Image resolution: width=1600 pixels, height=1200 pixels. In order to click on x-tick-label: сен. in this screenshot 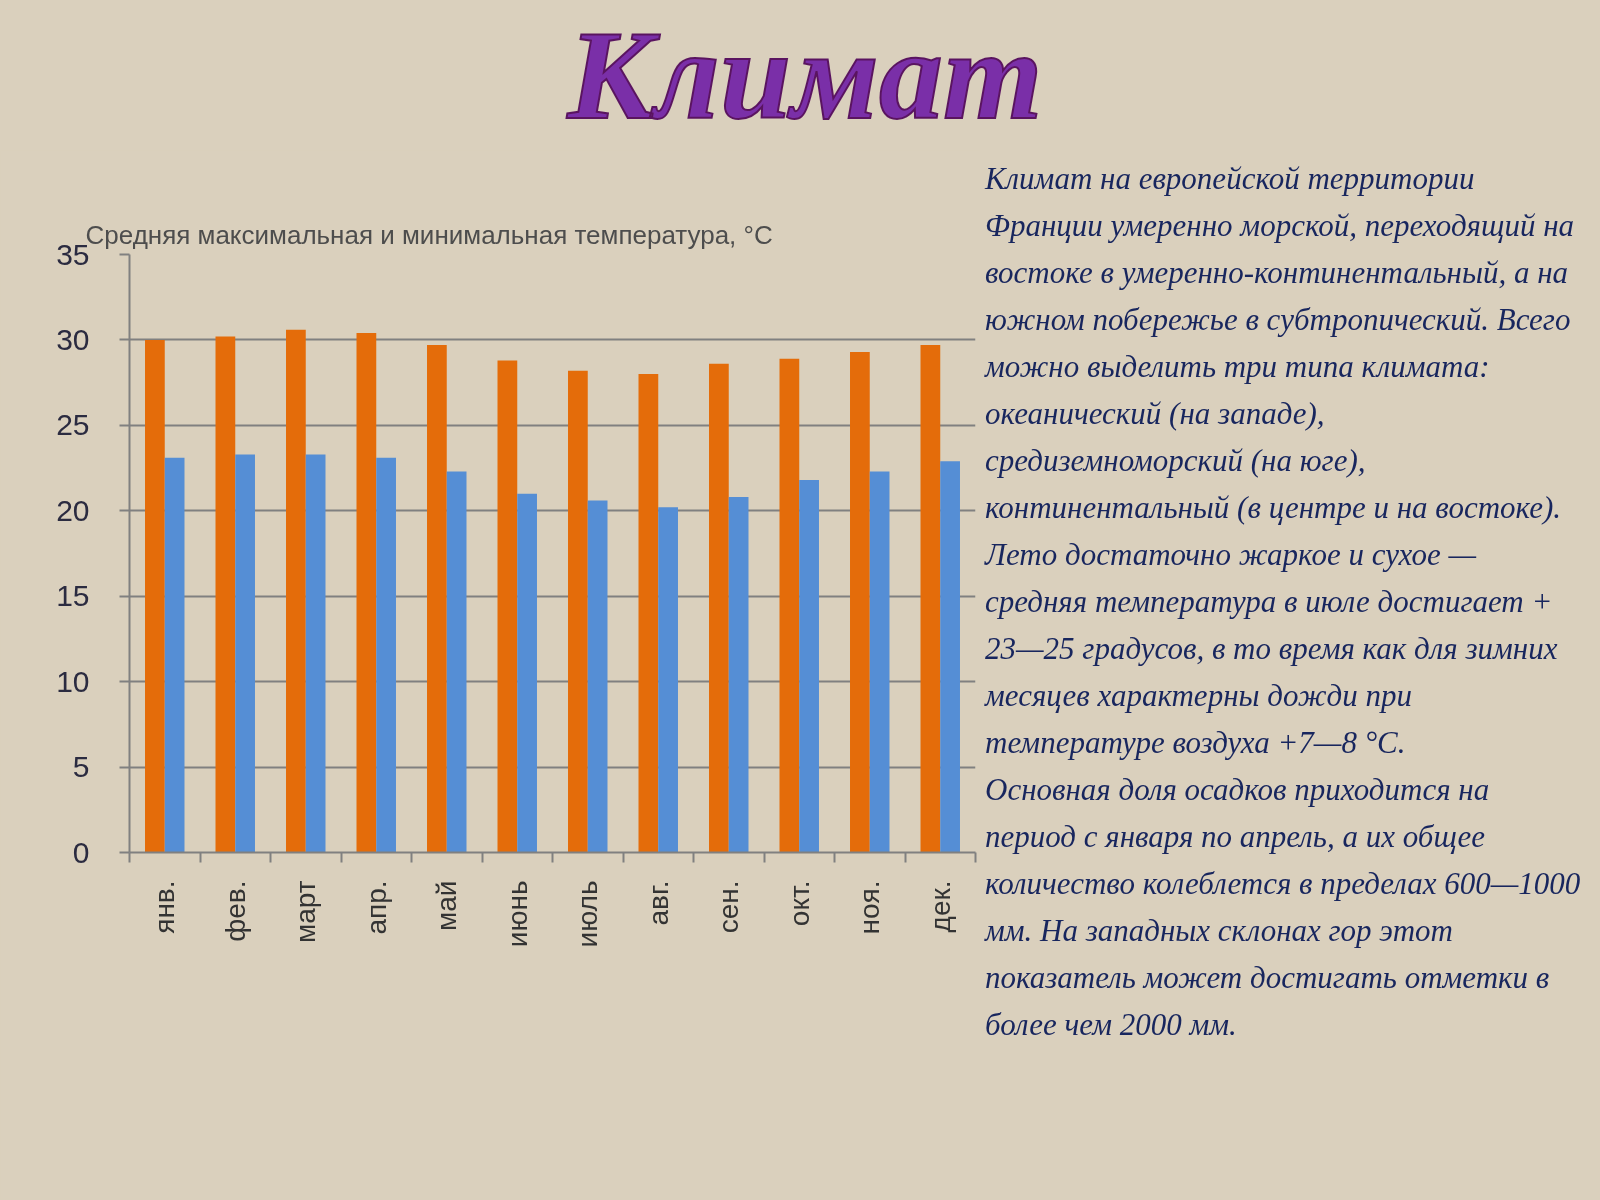, I will do `click(729, 907)`.